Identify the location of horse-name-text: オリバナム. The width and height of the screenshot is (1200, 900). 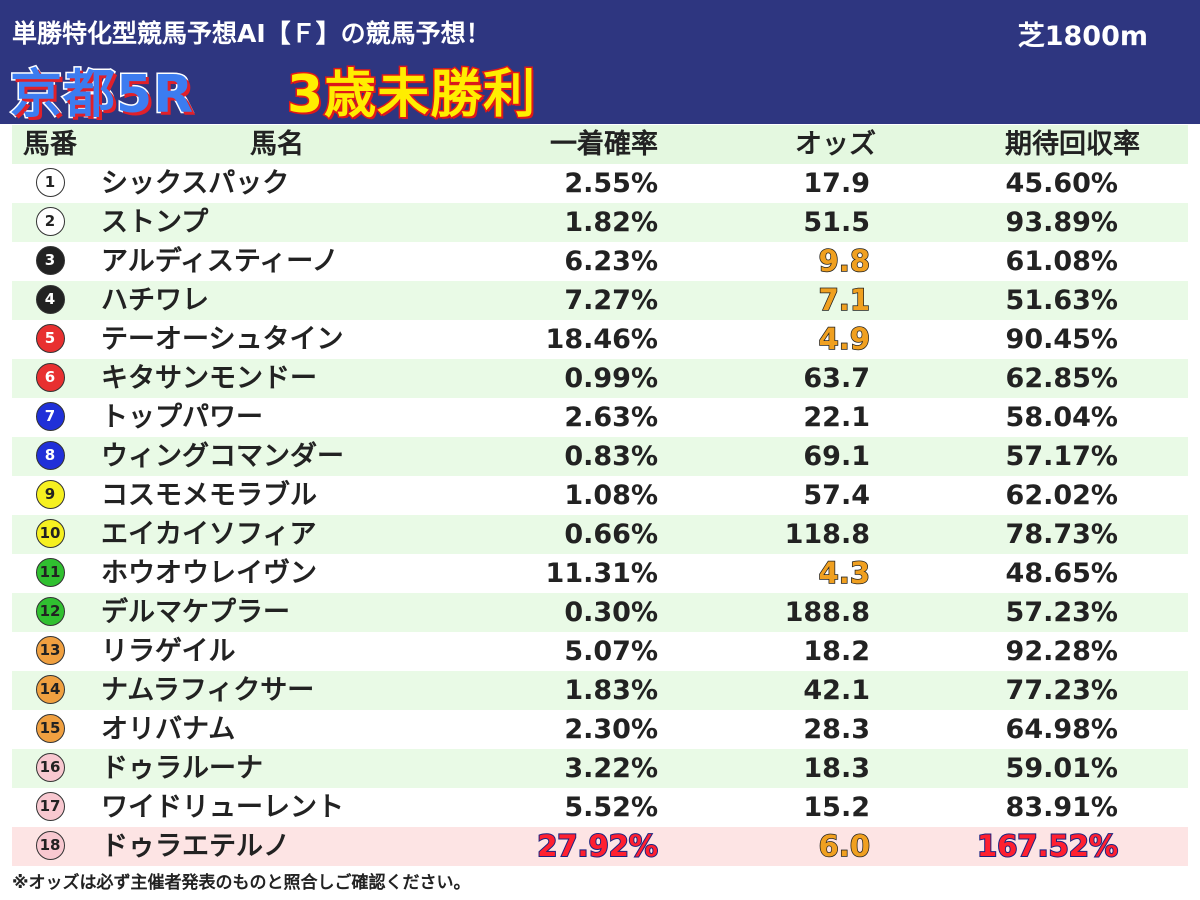
(168, 729).